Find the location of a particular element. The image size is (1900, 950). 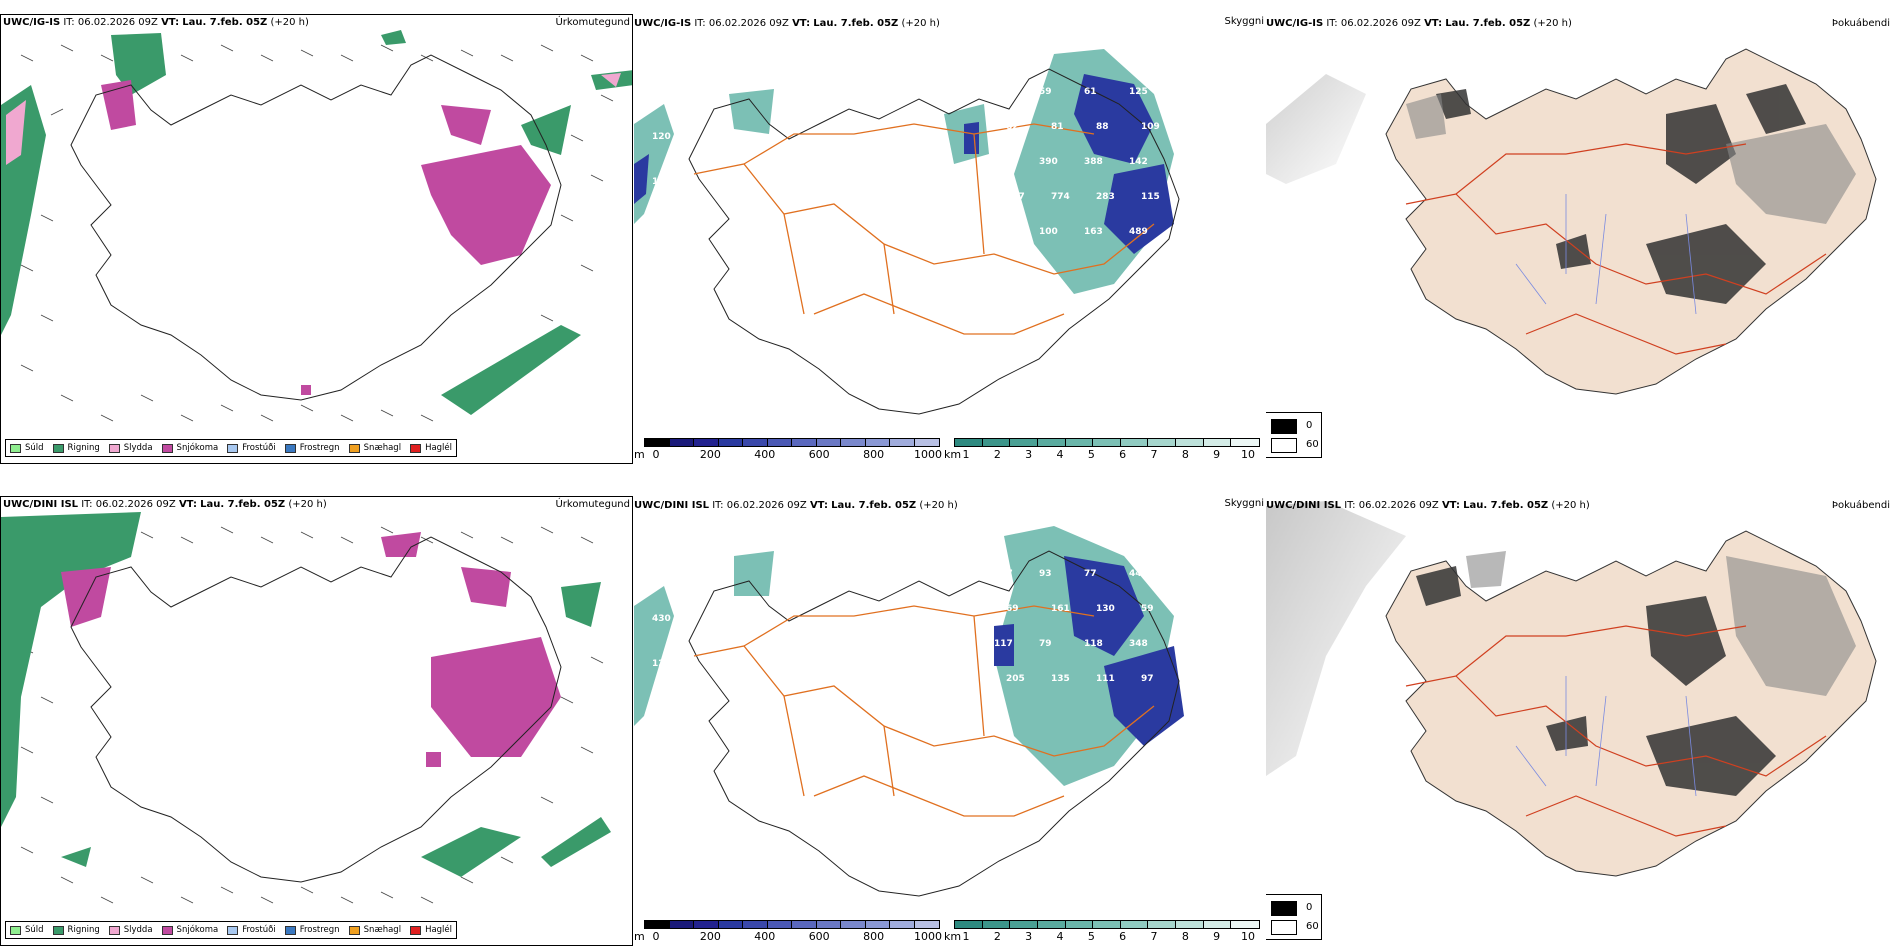

fog-map-top is located at coordinates (1571, 221).